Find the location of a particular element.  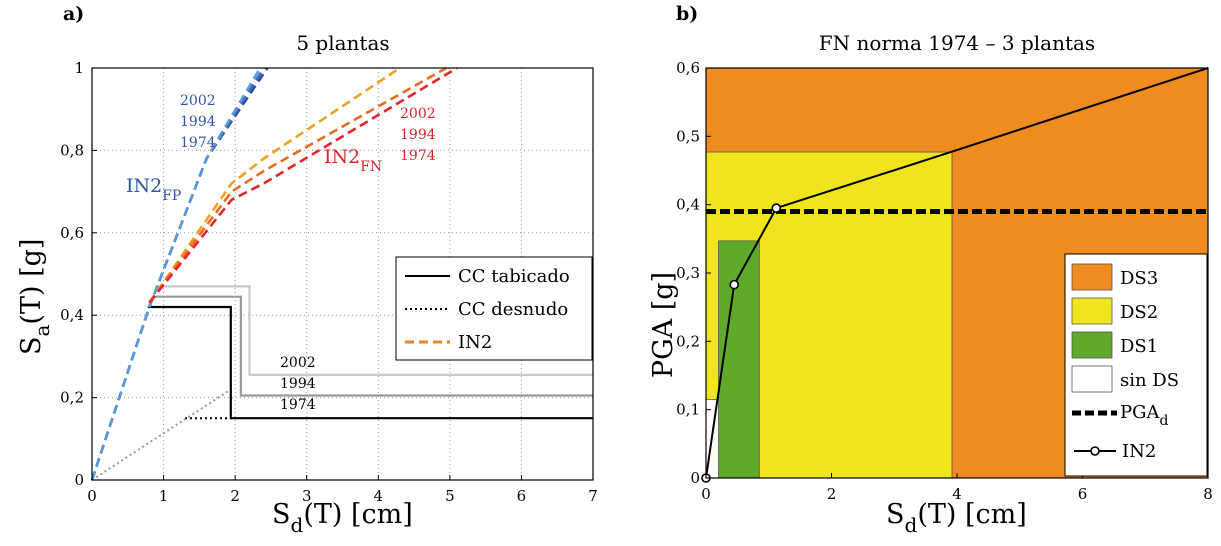

y-tick-label-b: 0,2 is located at coordinates (688, 341).